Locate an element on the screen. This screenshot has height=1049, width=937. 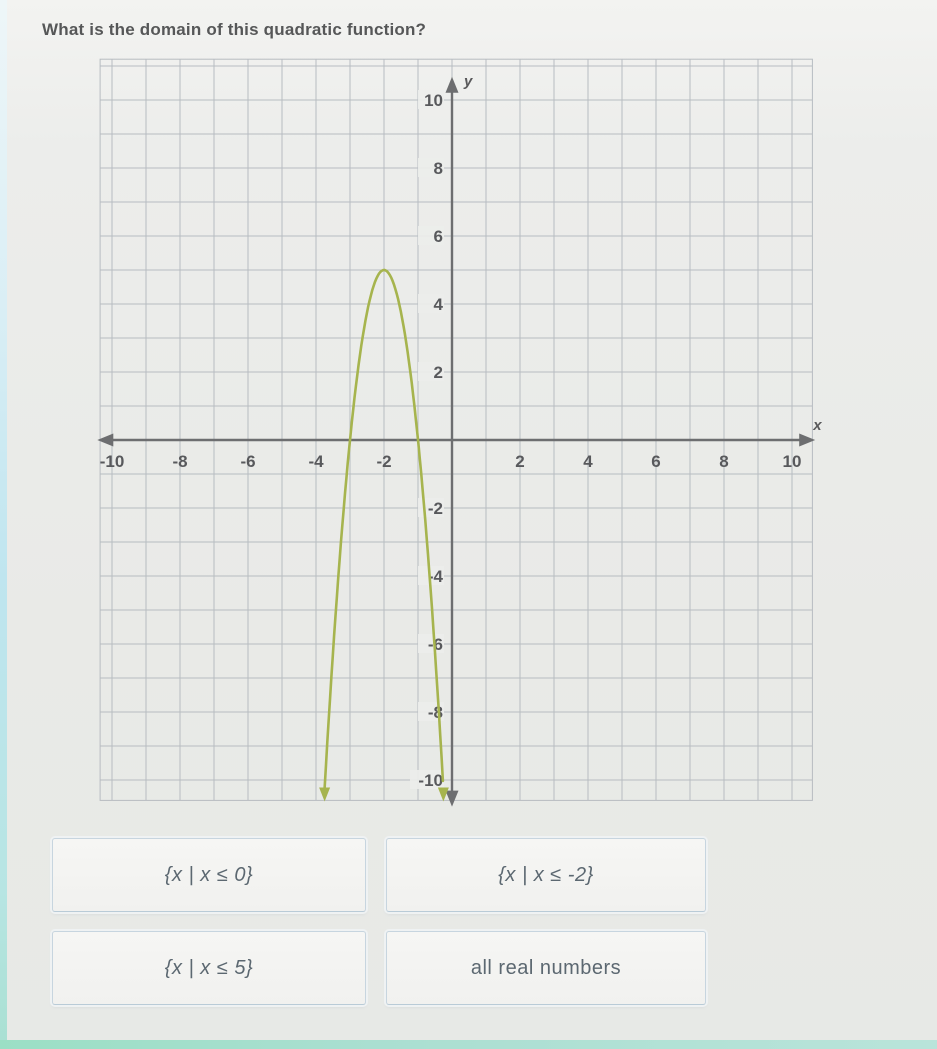
x-tick-label: 4 is located at coordinates (588, 461).